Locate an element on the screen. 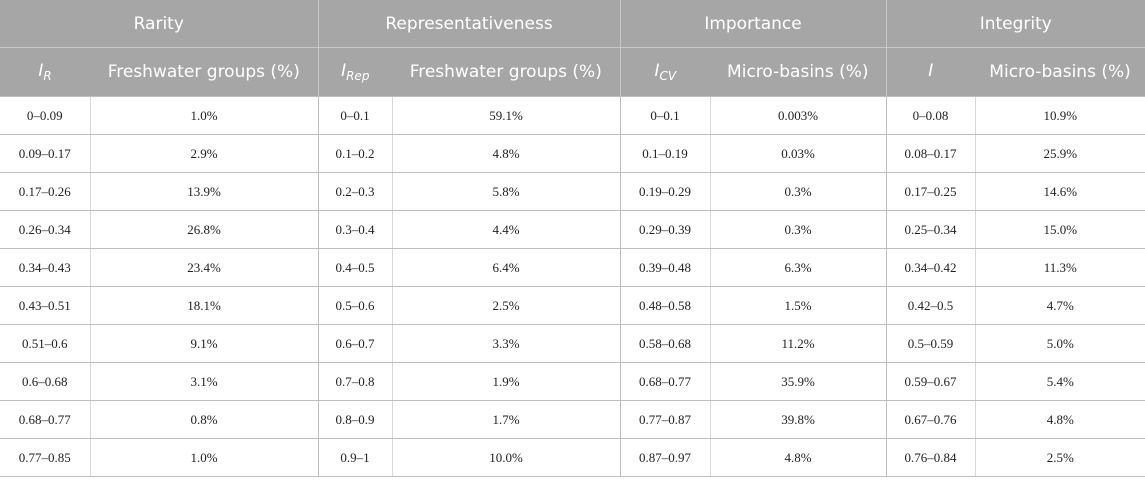  cell-i-range: 0.25–0.34 is located at coordinates (930, 229).